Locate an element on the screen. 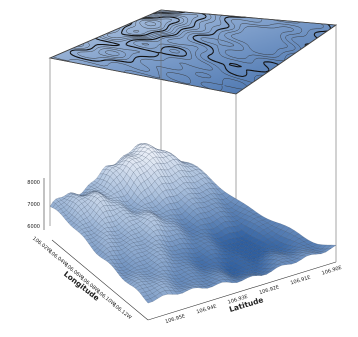 The height and width of the screenshot is (337, 358). x-axis-longitude is located at coordinates (100, 280).